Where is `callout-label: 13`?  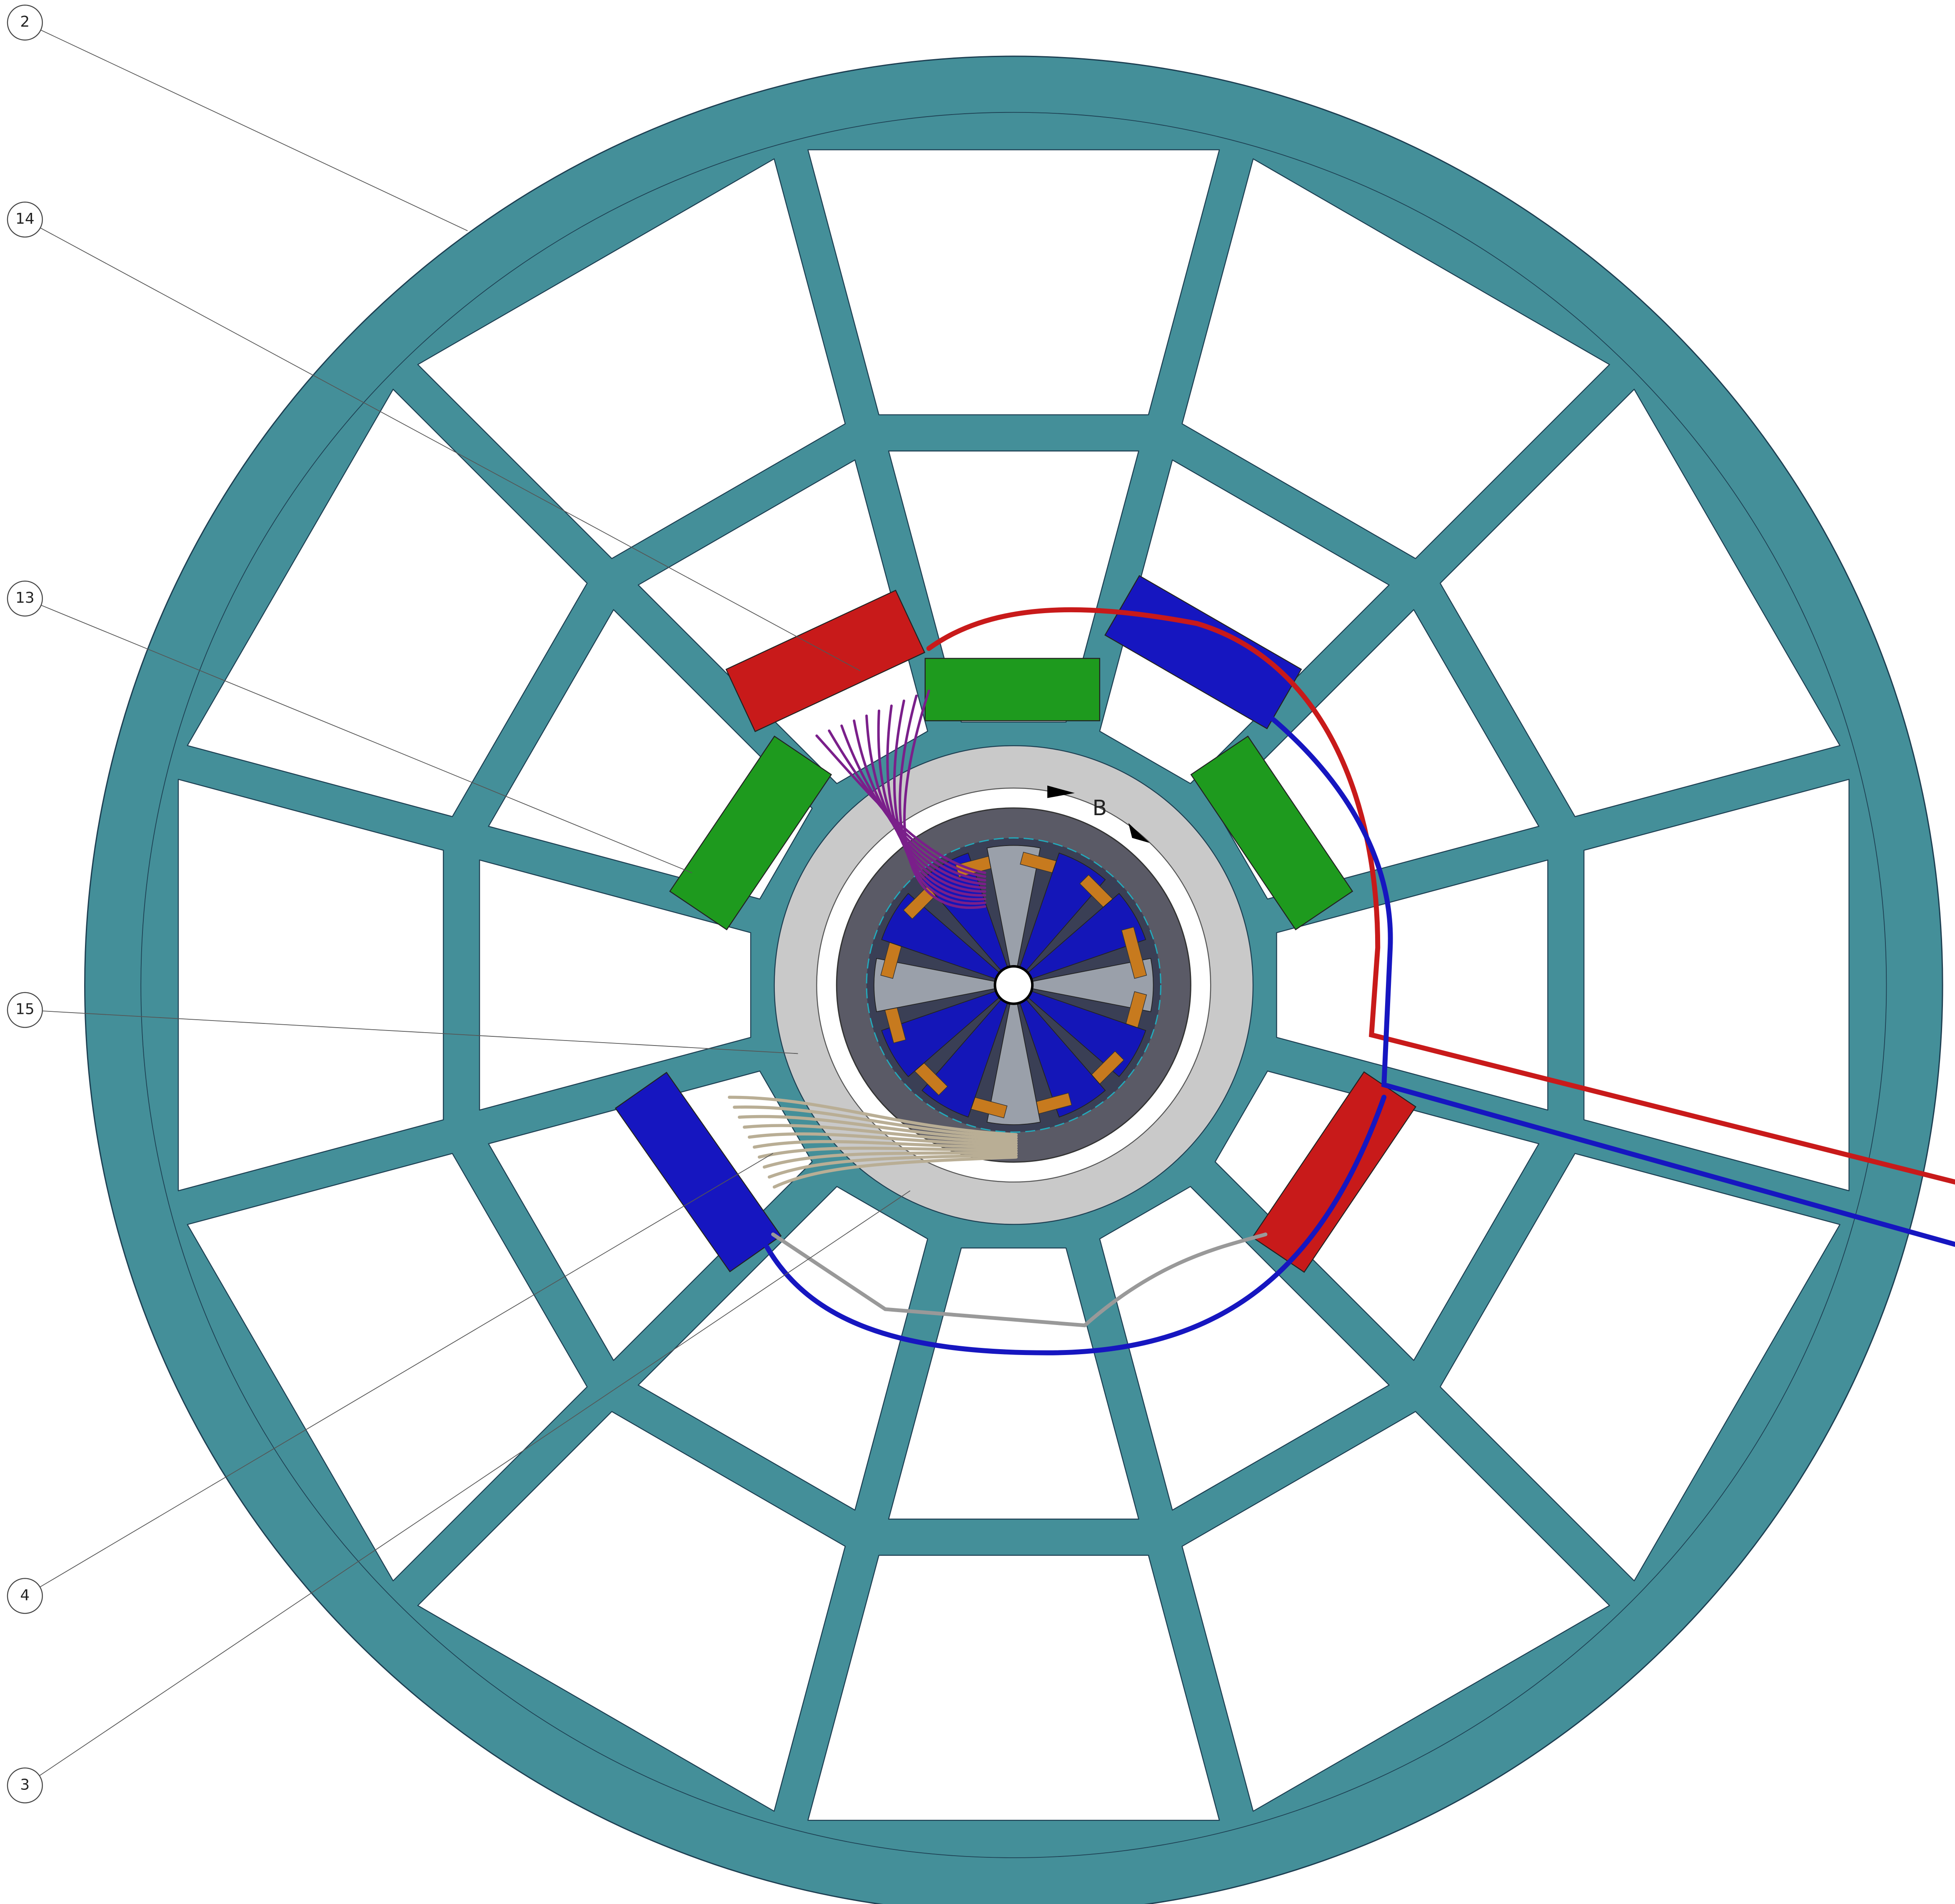 callout-label: 13 is located at coordinates (25, 597).